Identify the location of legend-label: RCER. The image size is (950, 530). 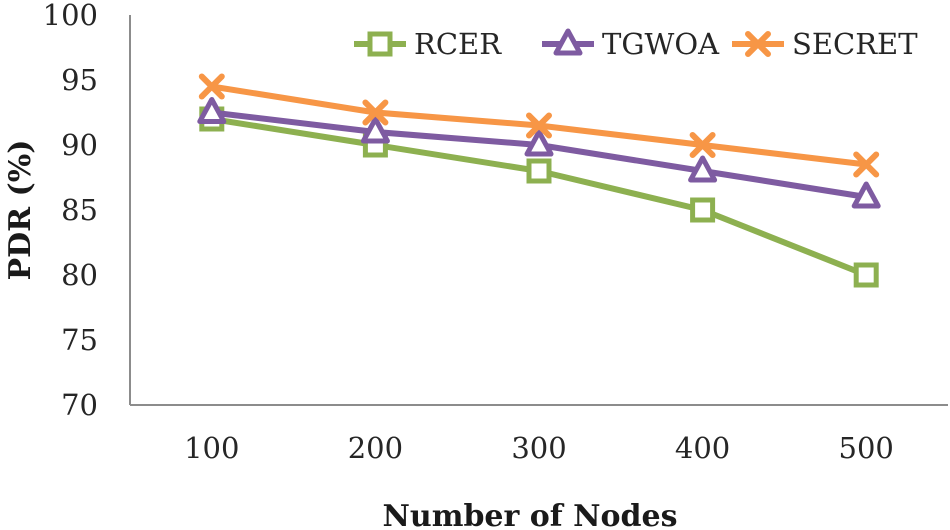
(458, 44).